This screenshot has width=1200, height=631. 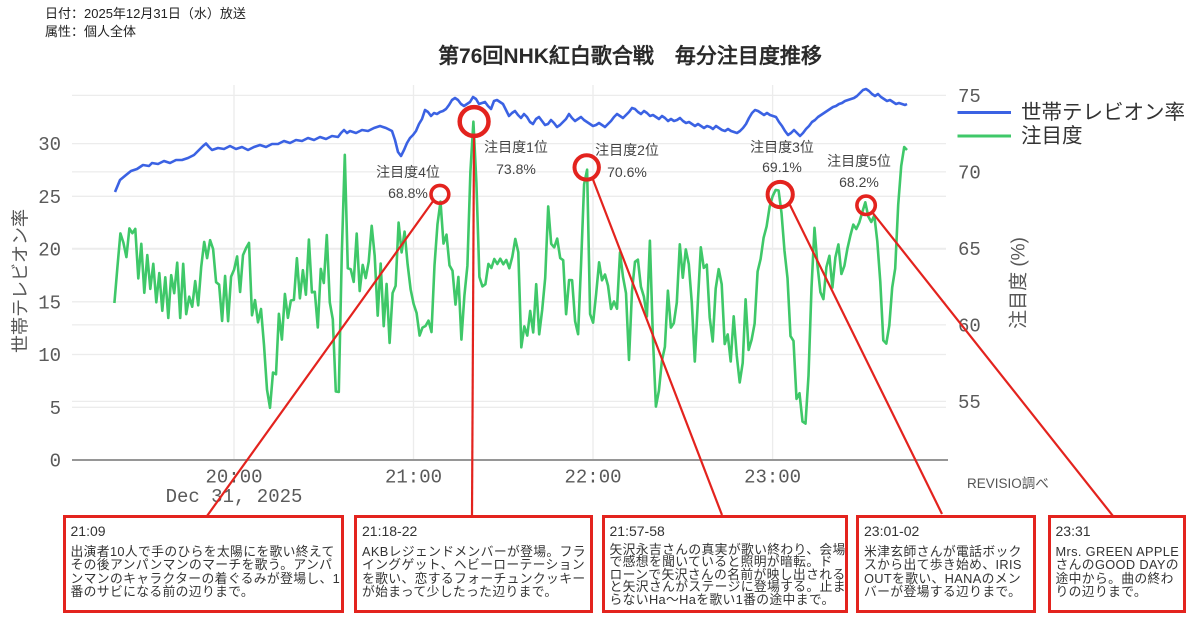 I want to click on svg-text: 21:00, so click(x=413, y=478).